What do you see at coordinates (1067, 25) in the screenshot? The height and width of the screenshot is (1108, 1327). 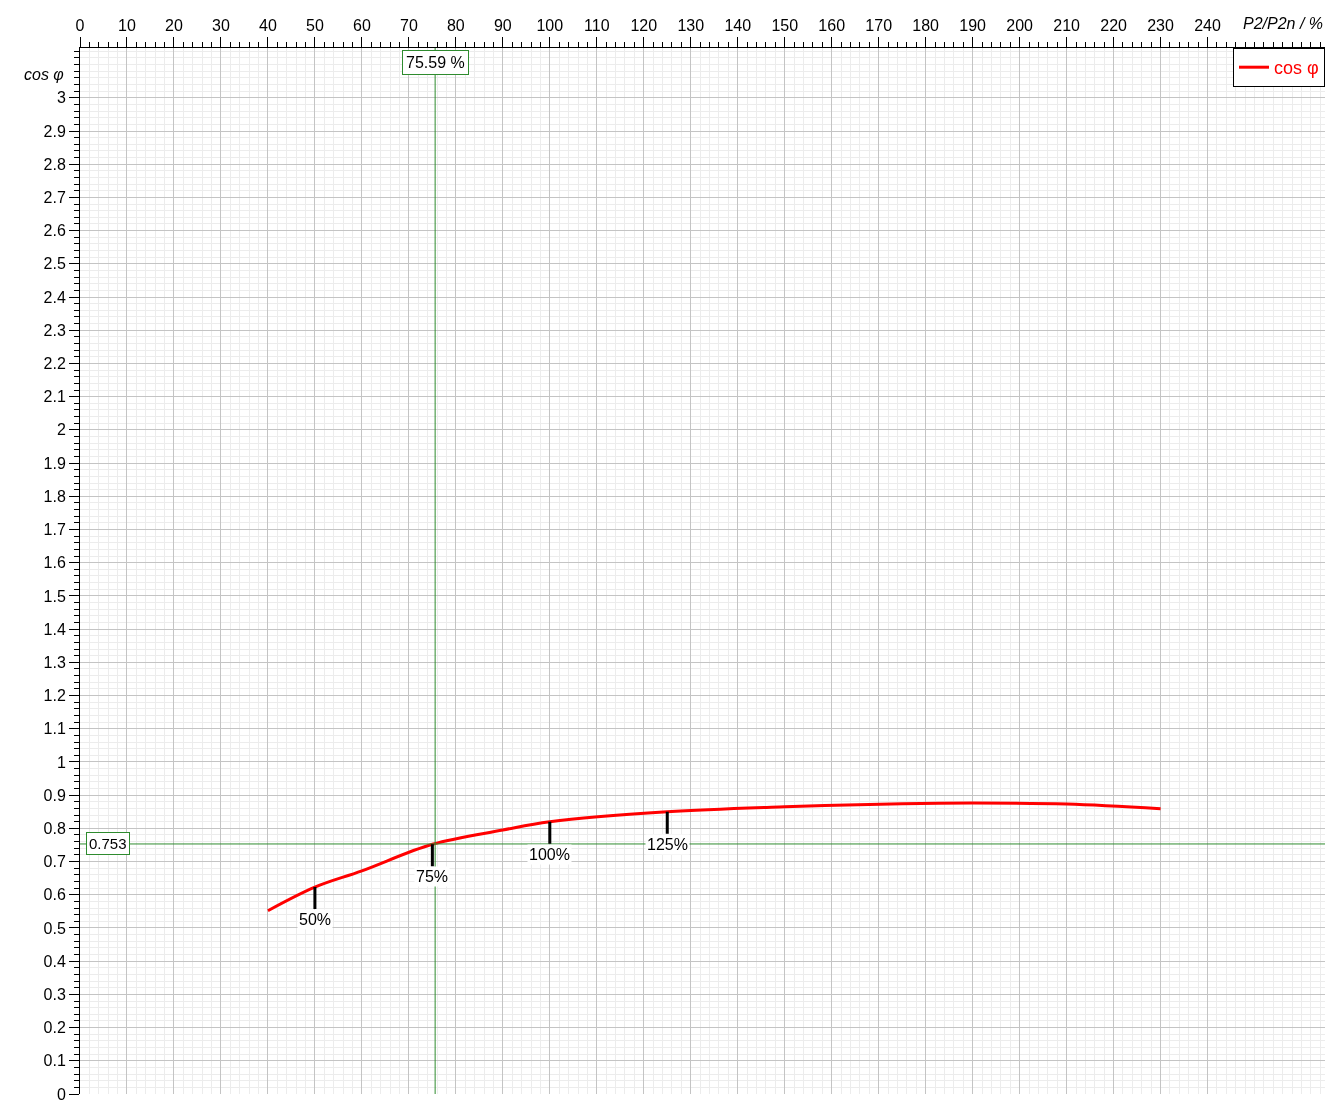 I see `x-tick-label: 210` at bounding box center [1067, 25].